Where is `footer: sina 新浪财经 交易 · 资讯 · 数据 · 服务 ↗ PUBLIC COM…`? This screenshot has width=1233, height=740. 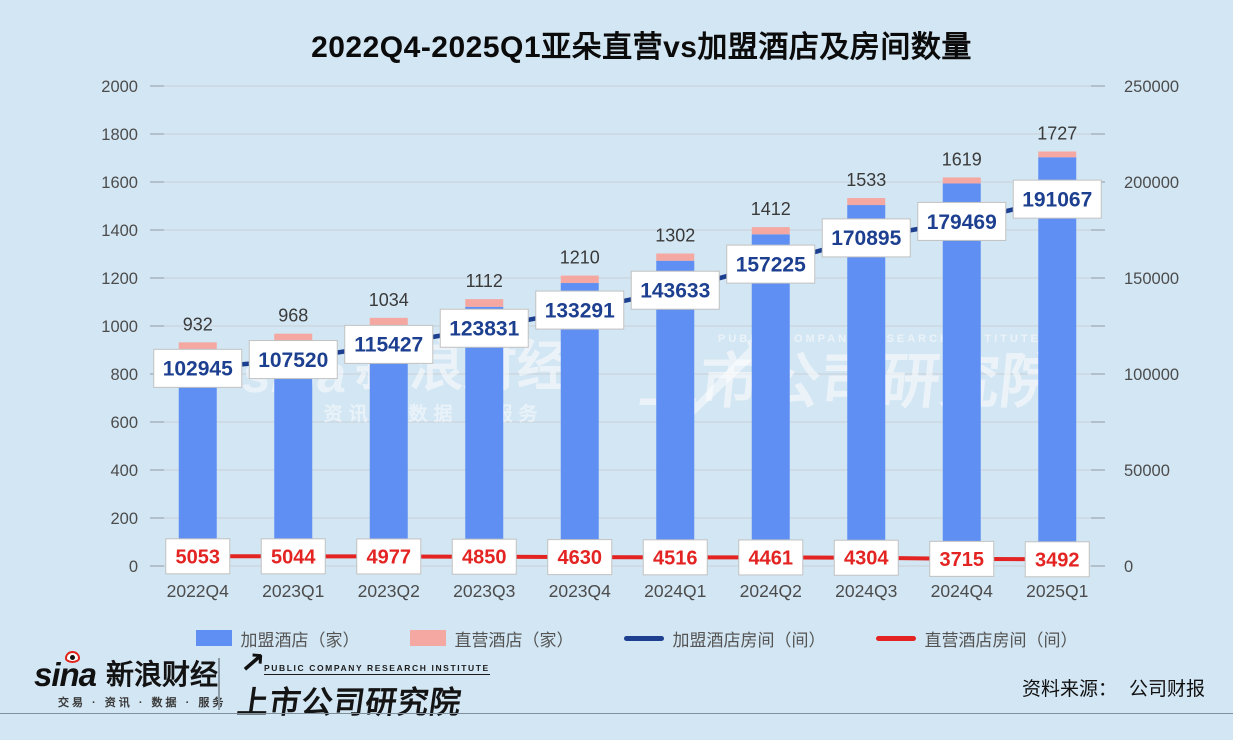 footer: sina 新浪财经 交易 · 资讯 · 数据 · 服务 ↗ PUBLIC COM… is located at coordinates (616, 683).